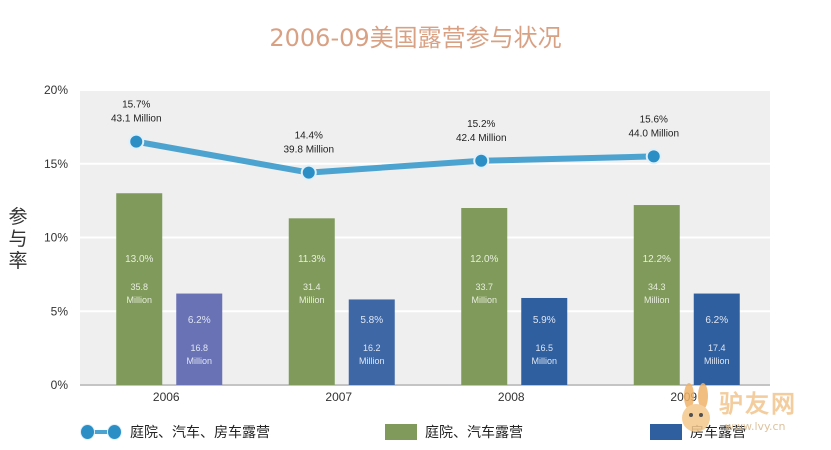 The image size is (831, 450). What do you see at coordinates (544, 320) in the screenshot?
I see `bar-label-blue-pct: 5.9%` at bounding box center [544, 320].